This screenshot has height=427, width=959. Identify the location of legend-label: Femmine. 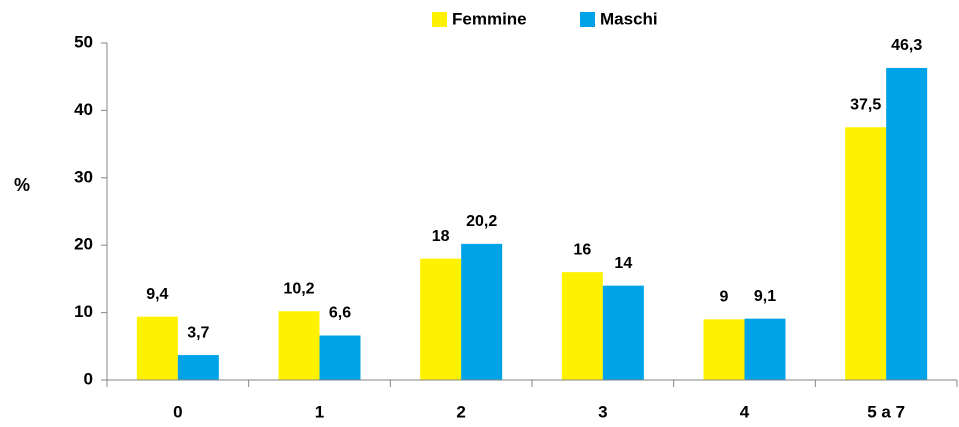
(489, 18).